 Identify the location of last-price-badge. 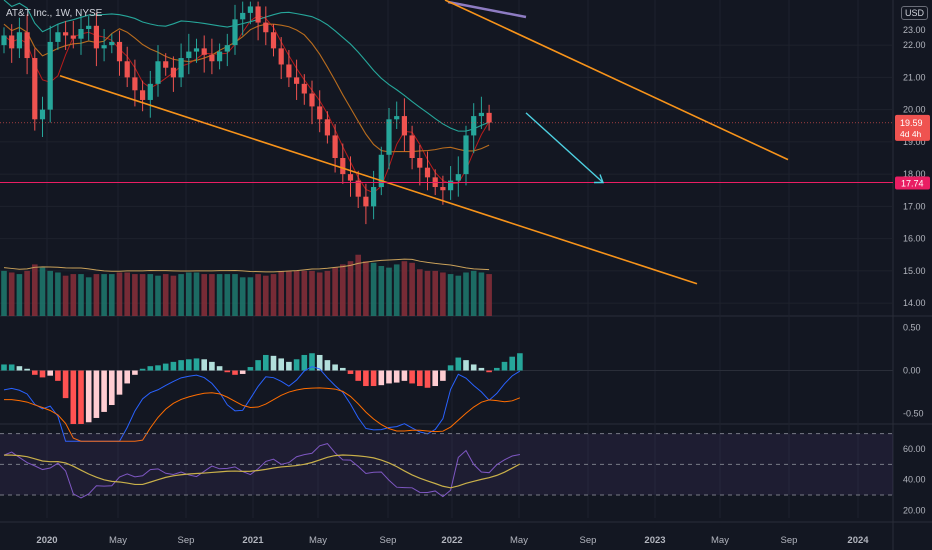
(912, 127).